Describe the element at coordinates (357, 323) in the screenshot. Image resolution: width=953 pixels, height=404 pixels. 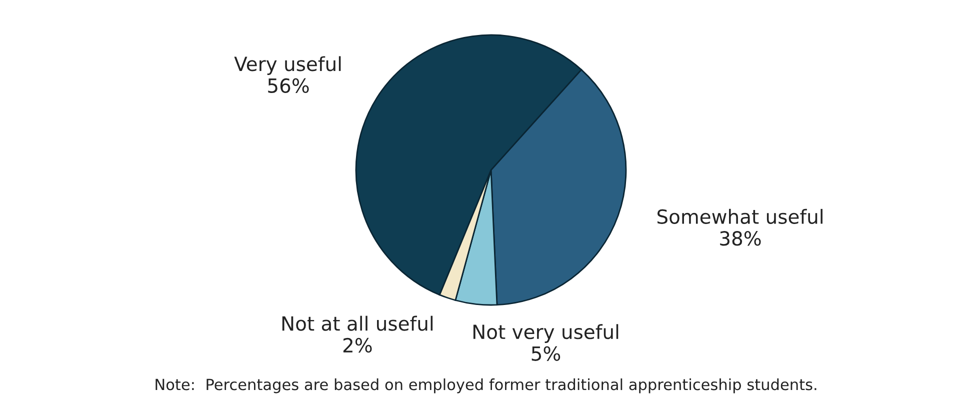
I see `slice-label: Not at all useful` at that location.